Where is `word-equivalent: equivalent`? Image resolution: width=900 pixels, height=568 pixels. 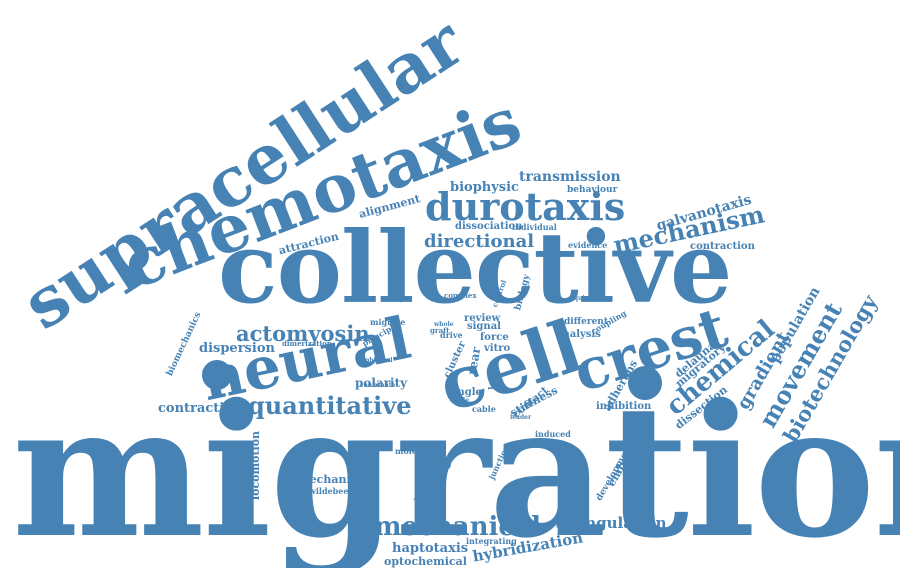 word-equivalent: equivalent is located at coordinates (588, 298).